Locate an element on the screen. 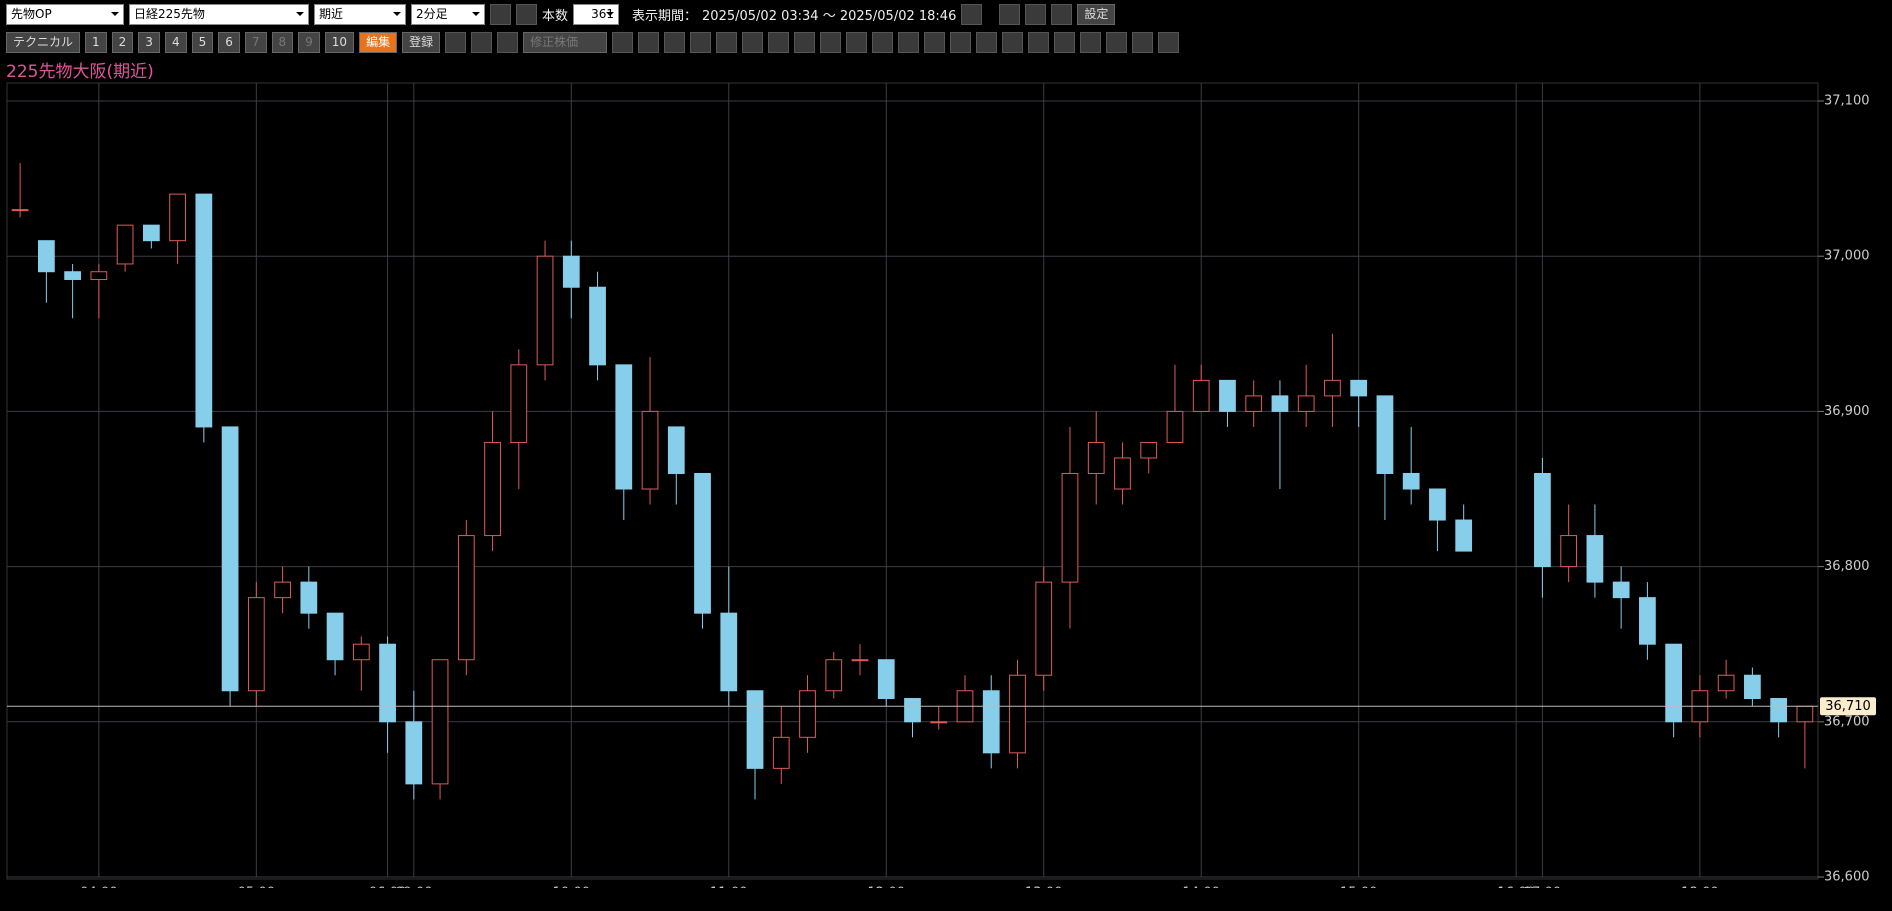 This screenshot has width=1892, height=911. y-tick-label: 36,700 is located at coordinates (1847, 721).